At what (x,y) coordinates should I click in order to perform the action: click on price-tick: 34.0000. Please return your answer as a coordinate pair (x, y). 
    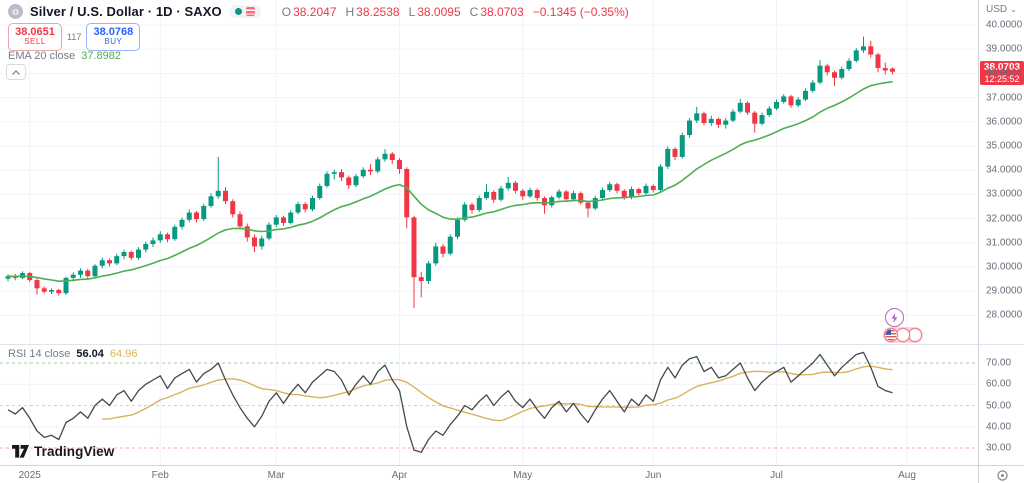
    Looking at the image, I should click on (1004, 170).